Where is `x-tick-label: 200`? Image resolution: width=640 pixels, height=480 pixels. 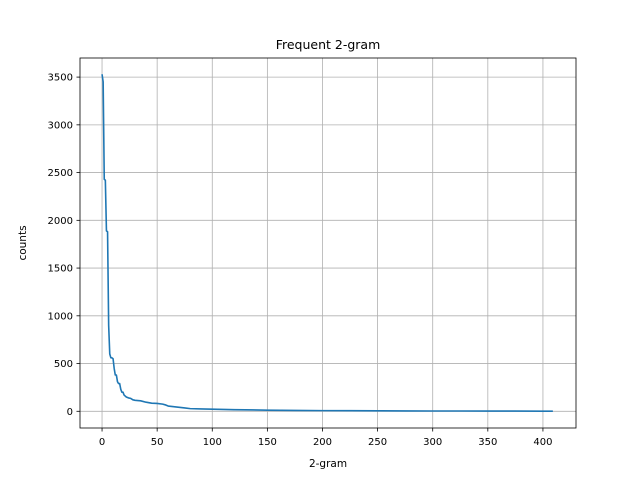
x-tick-label: 200 is located at coordinates (322, 442).